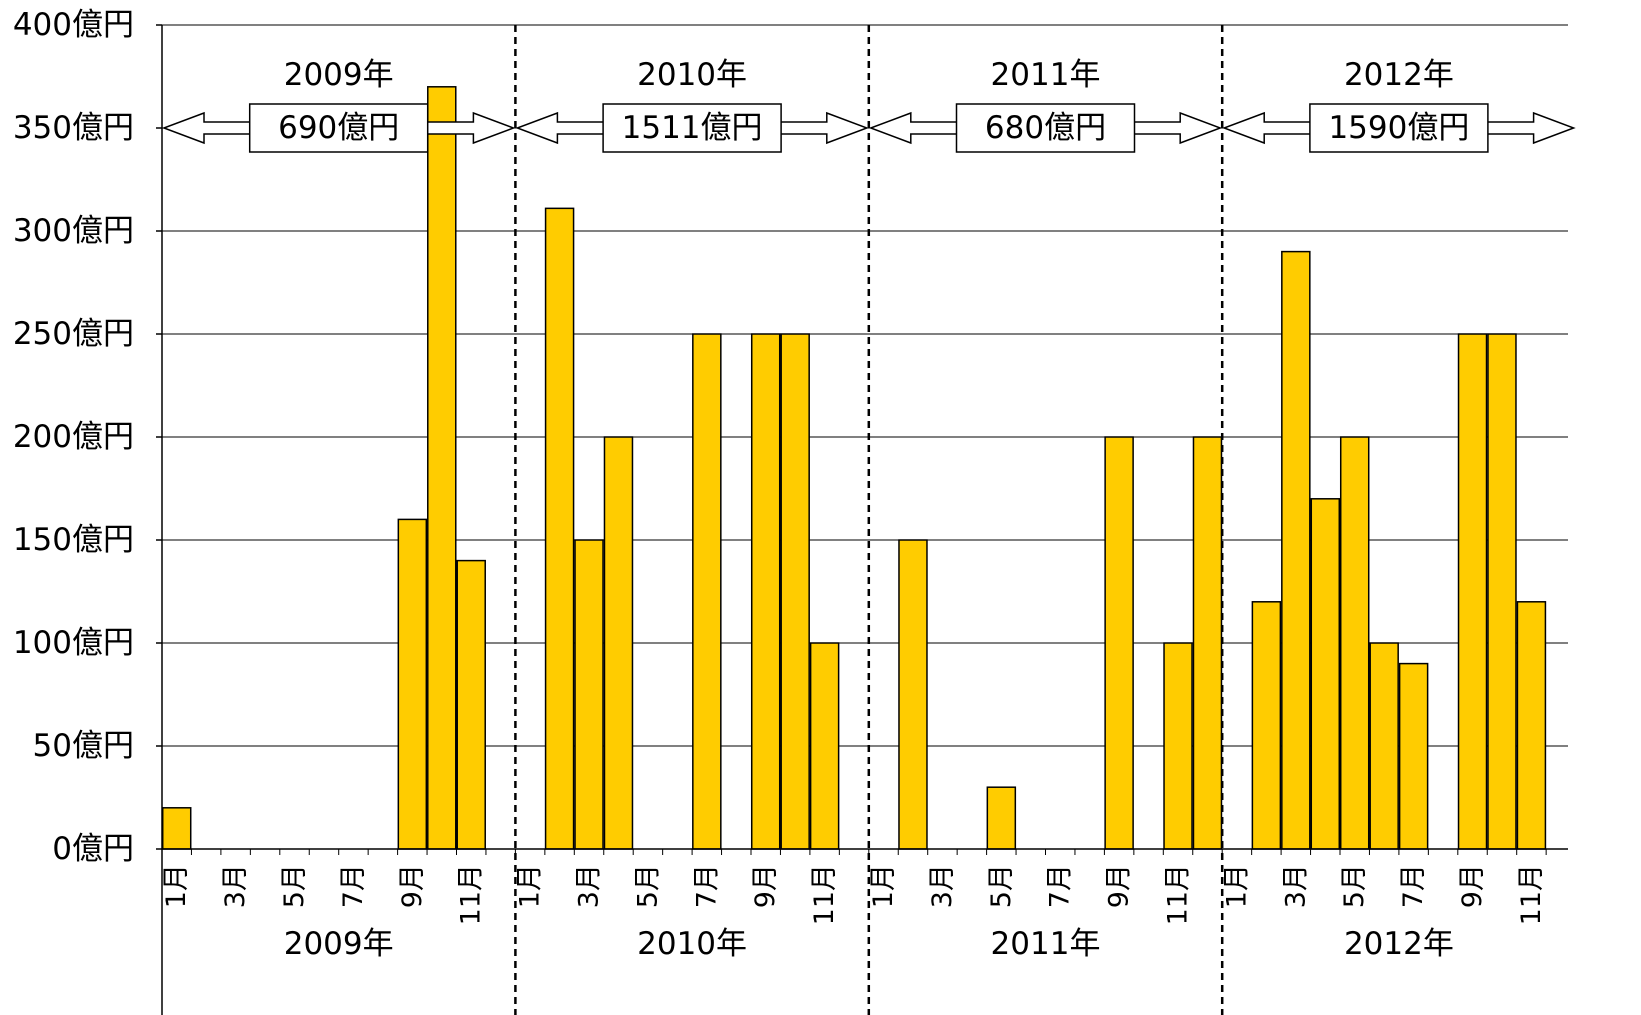 The width and height of the screenshot is (1641, 1015). What do you see at coordinates (692, 944) in the screenshot?
I see `x-year-label: 2010年` at bounding box center [692, 944].